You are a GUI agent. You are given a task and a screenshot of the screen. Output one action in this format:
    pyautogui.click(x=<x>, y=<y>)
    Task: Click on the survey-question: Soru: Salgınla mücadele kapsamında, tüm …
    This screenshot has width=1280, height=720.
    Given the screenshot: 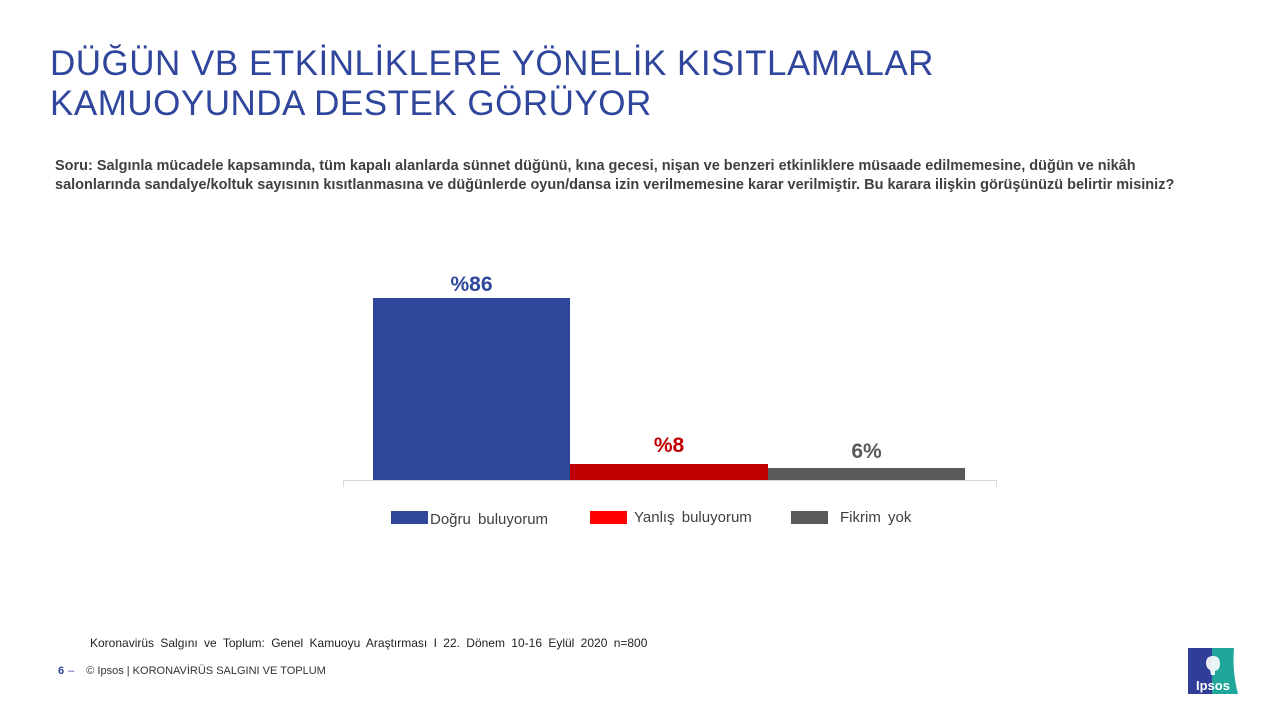 What is the action you would take?
    pyautogui.click(x=615, y=175)
    